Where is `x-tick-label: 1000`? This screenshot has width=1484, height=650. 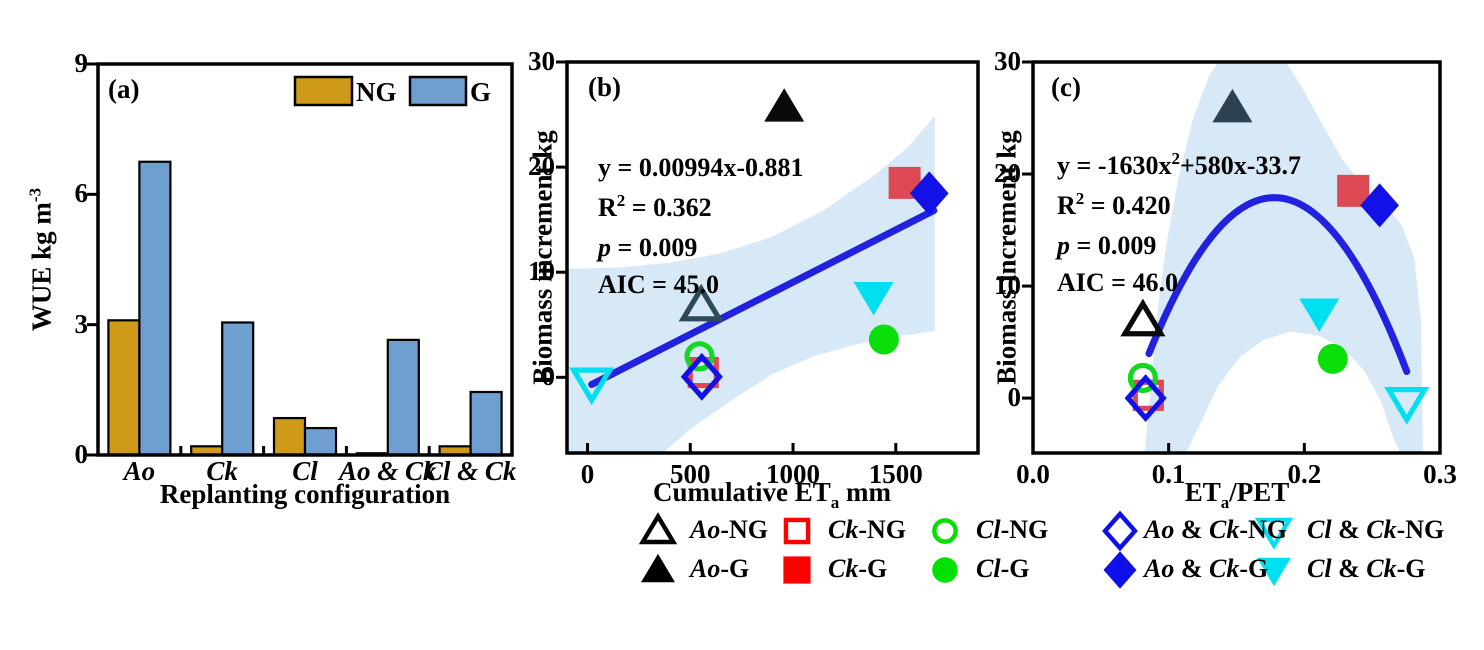
x-tick-label: 1000 is located at coordinates (793, 474).